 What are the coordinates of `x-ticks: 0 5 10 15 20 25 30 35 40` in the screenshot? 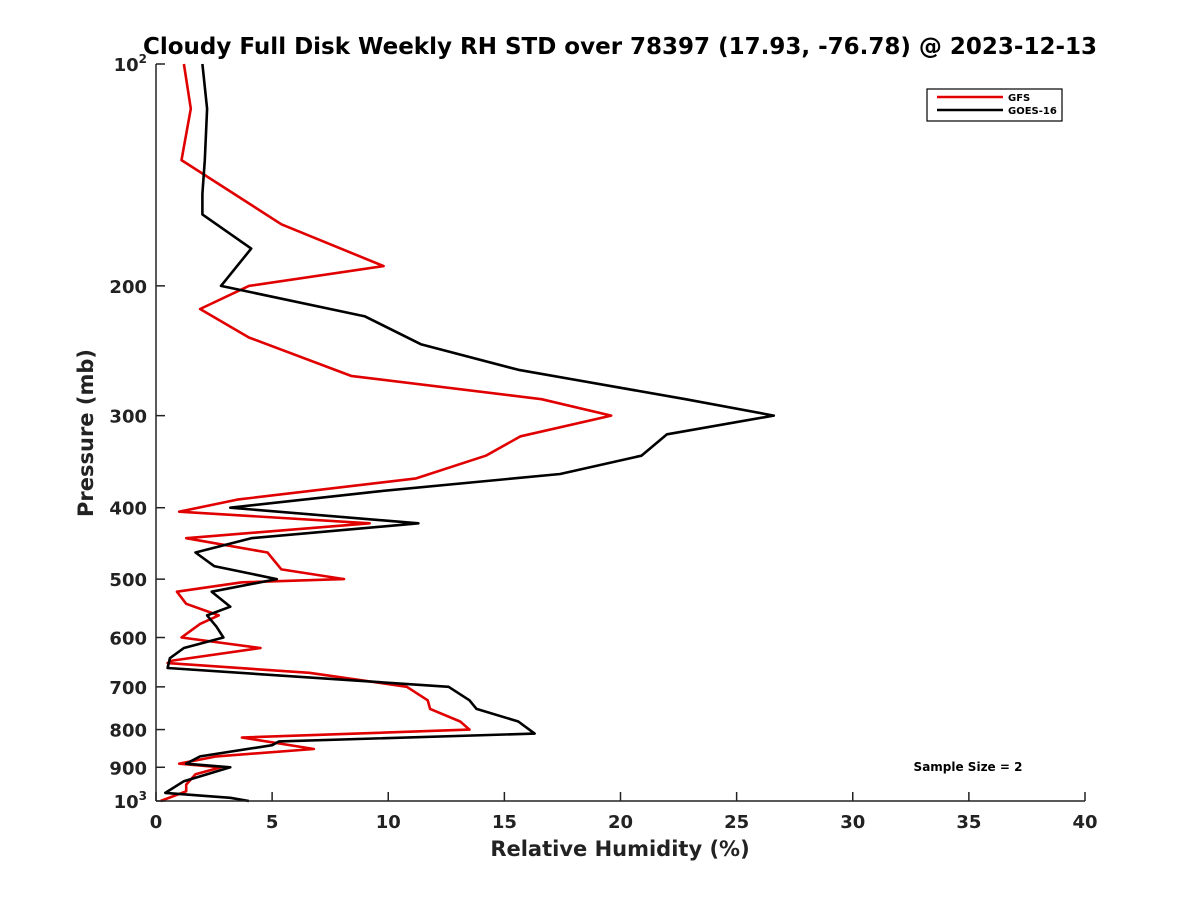 It's located at (624, 812).